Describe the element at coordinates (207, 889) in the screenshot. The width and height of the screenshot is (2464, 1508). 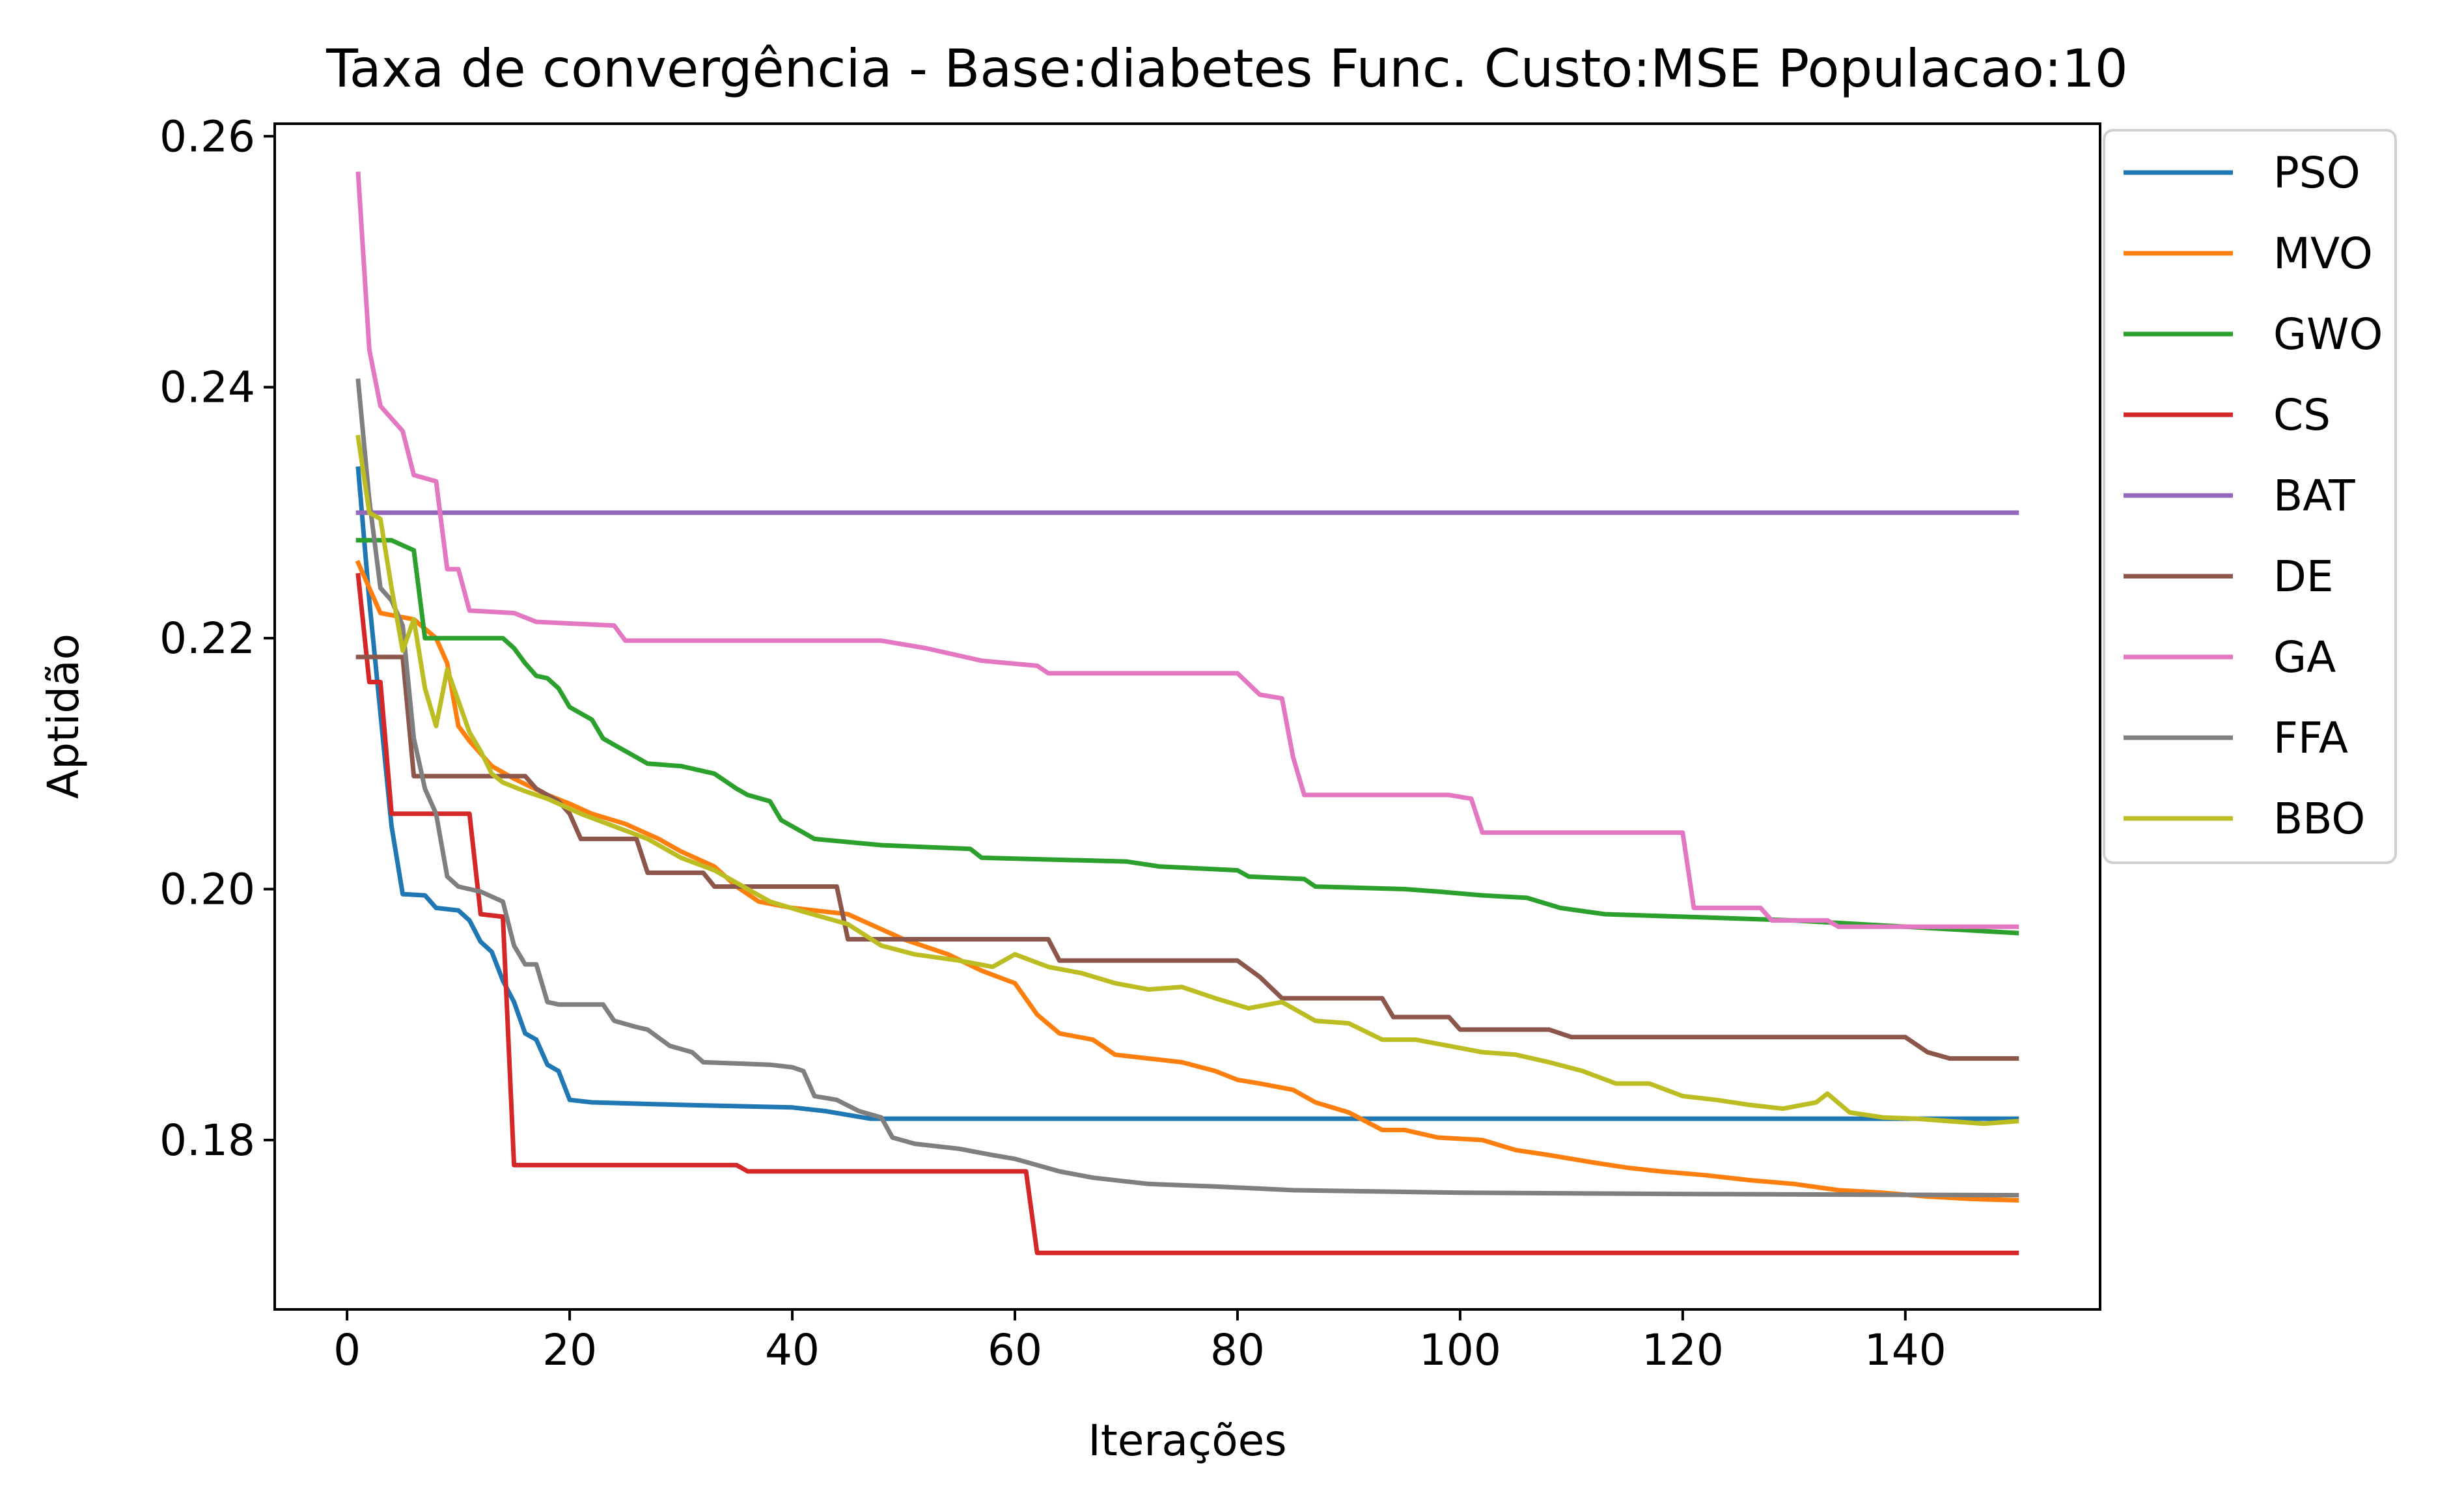
I see `y-tick-label: 0.20` at that location.